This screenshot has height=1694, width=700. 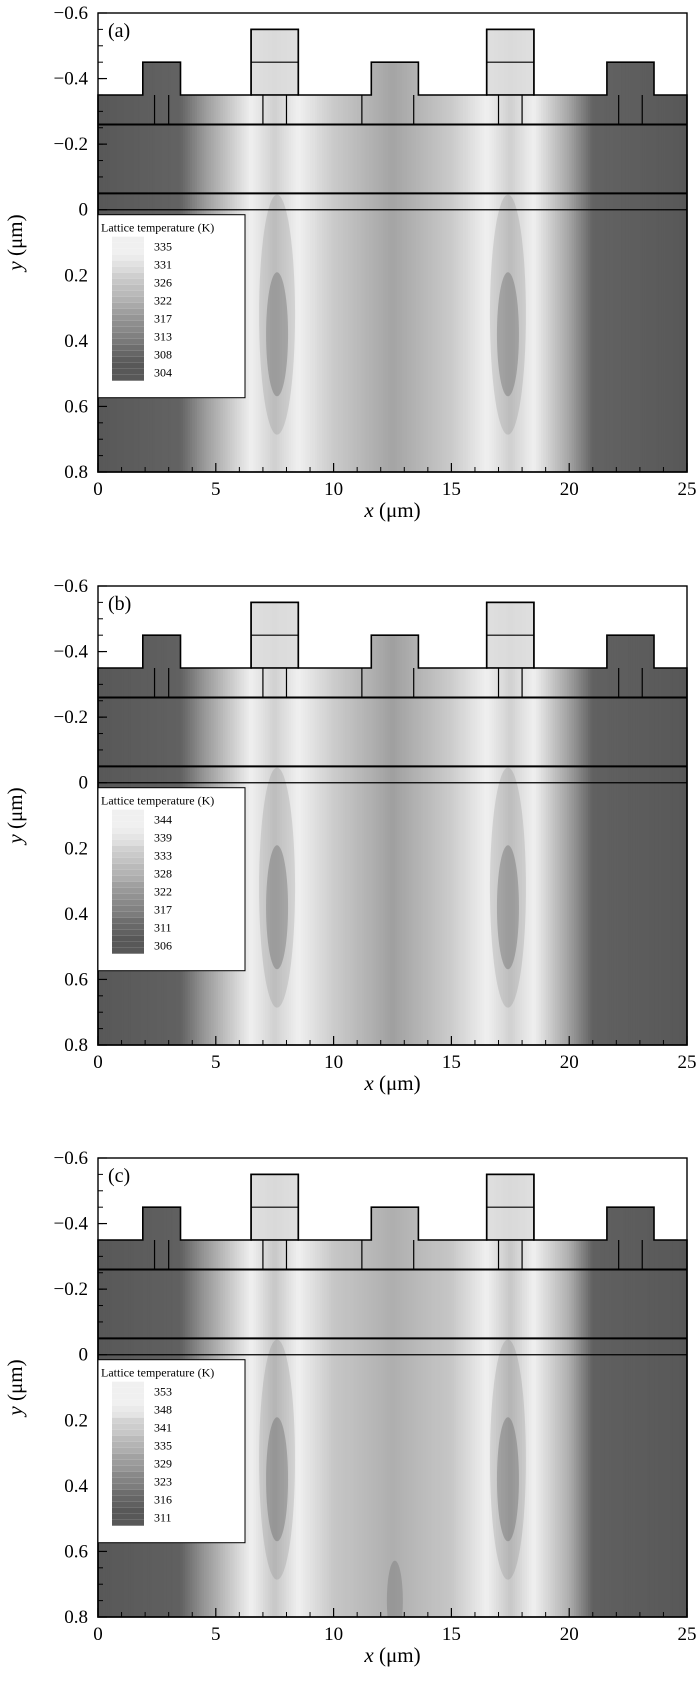 What do you see at coordinates (163, 319) in the screenshot?
I see `legend-value: 317` at bounding box center [163, 319].